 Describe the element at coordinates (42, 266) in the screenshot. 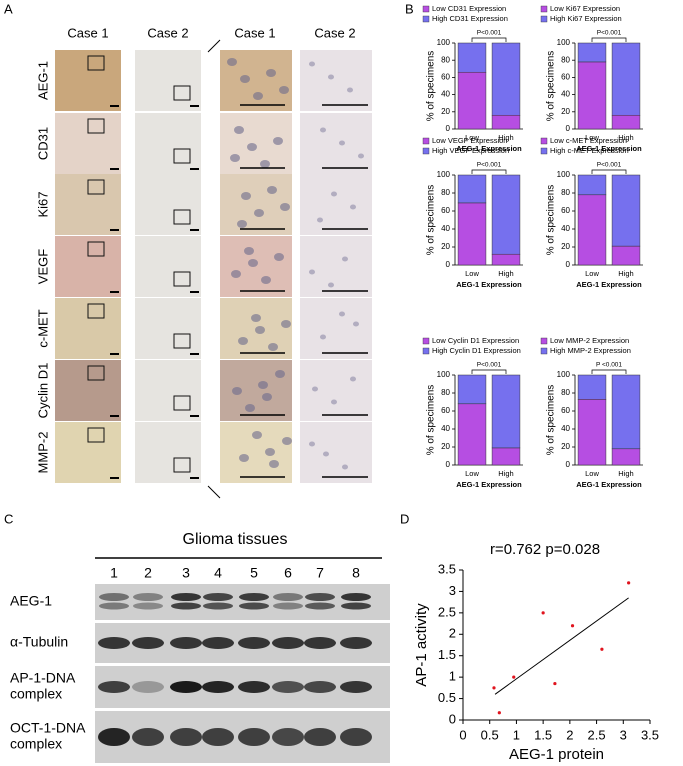

I see `row-label: VEGF` at that location.